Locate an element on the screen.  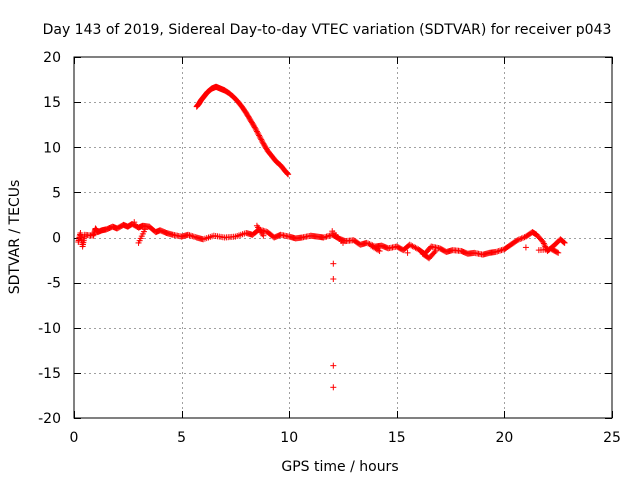
y-tick-label: 0 is located at coordinates (56, 239).